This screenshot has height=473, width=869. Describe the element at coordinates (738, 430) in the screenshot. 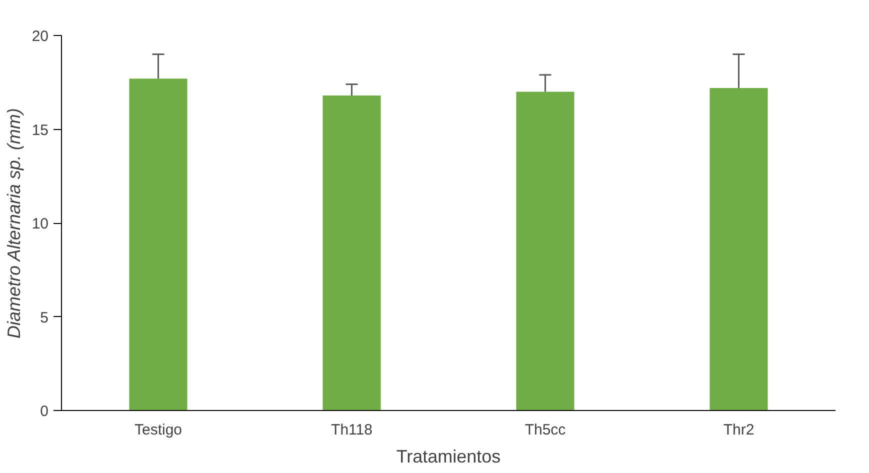

I see `x-tick-label: Thr2` at that location.